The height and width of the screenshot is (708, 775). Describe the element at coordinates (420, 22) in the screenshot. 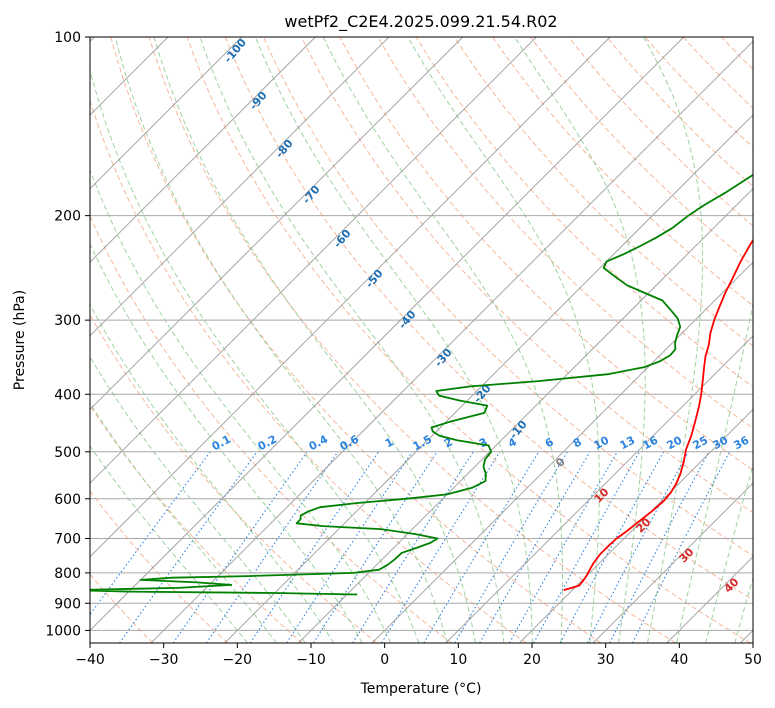

I see `chart-title: wetPf2_C2E4.2025.099.21.54.R02` at that location.